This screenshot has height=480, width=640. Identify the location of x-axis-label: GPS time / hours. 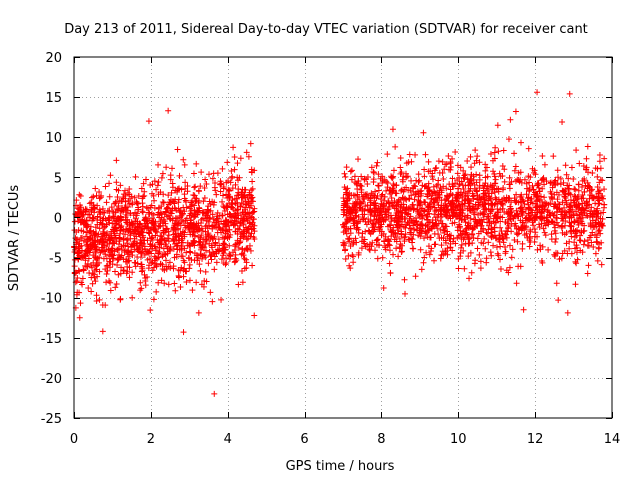
(340, 466).